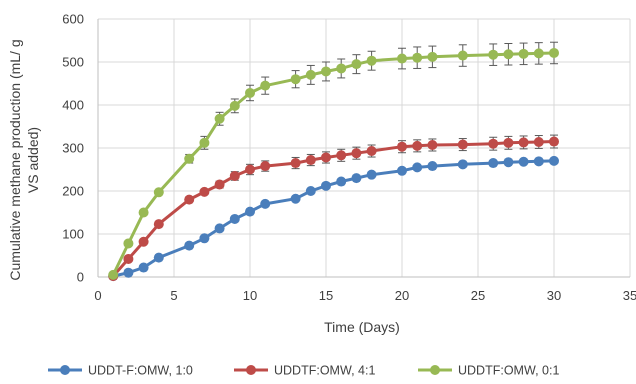 The width and height of the screenshot is (636, 384). What do you see at coordinates (73, 105) in the screenshot?
I see `y-tick-label: 400` at bounding box center [73, 105].